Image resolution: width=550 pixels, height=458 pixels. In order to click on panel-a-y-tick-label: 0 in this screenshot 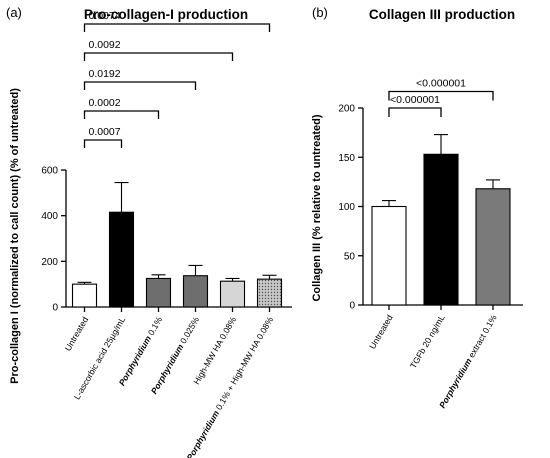, I will do `click(55, 308)`.